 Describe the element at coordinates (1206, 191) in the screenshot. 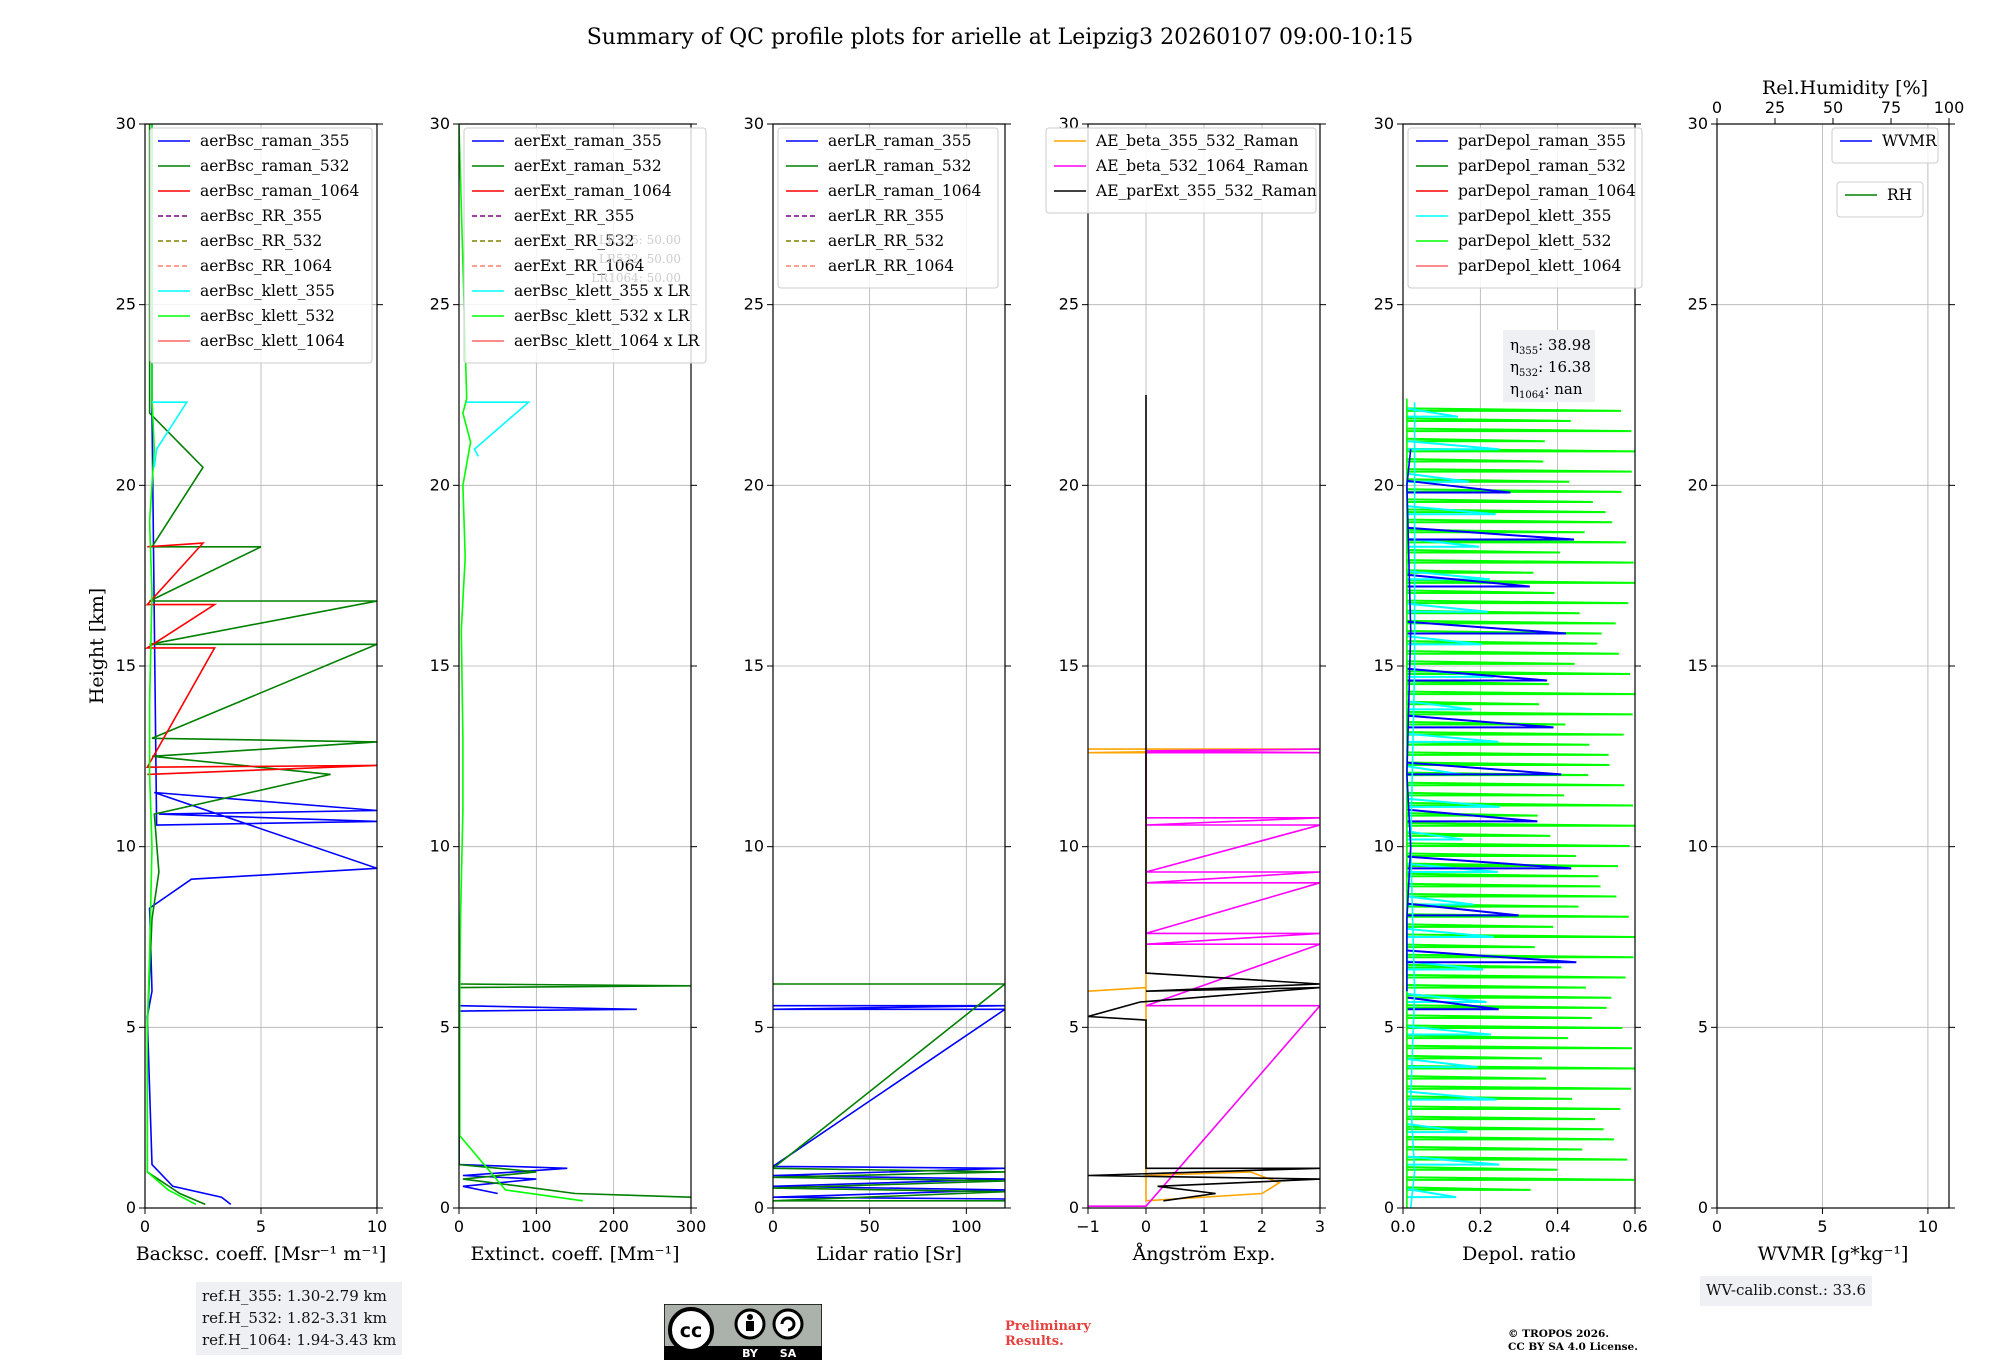

I see `legend-label: AE_parExt_355_532_Raman` at that location.